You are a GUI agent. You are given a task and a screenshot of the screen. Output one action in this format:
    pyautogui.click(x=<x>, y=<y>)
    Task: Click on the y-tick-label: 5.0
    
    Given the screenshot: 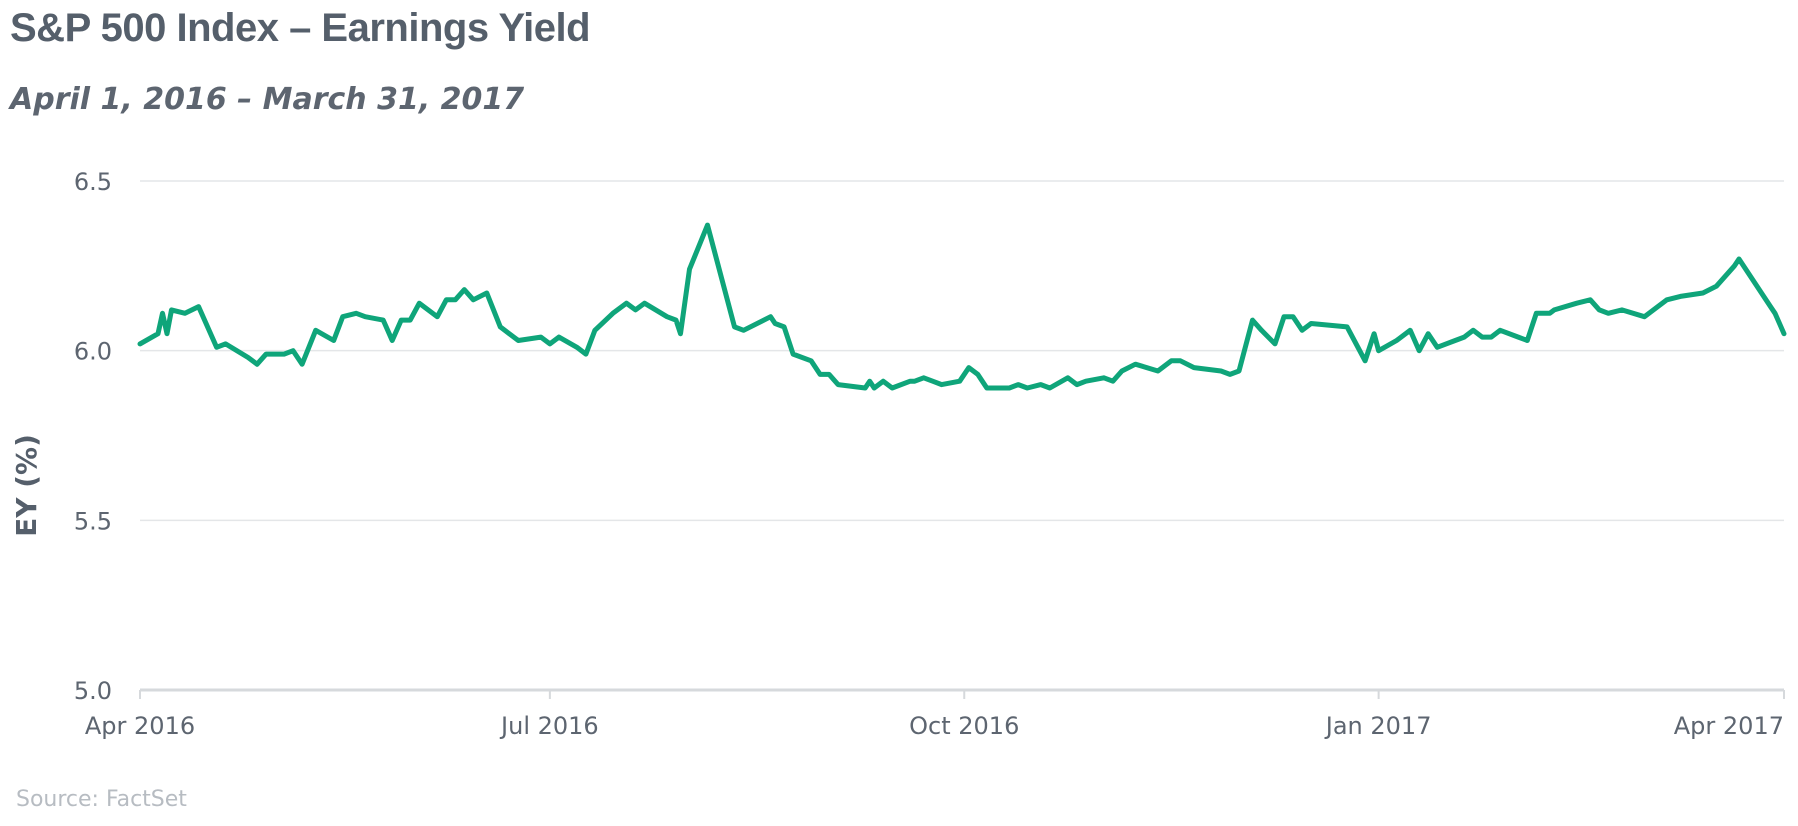 What is the action you would take?
    pyautogui.click(x=93, y=691)
    